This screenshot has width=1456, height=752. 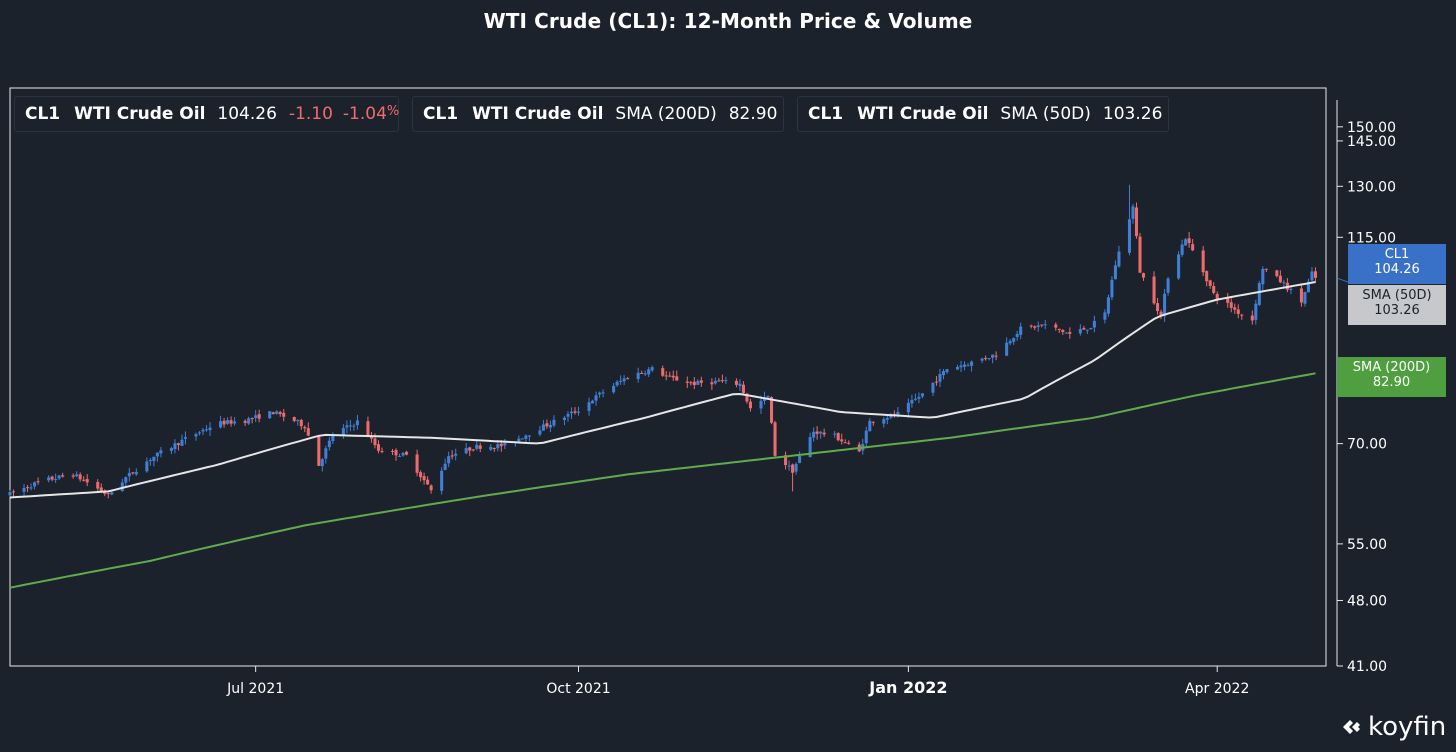 I want to click on legend-cl1-value: 104.26, so click(x=247, y=114).